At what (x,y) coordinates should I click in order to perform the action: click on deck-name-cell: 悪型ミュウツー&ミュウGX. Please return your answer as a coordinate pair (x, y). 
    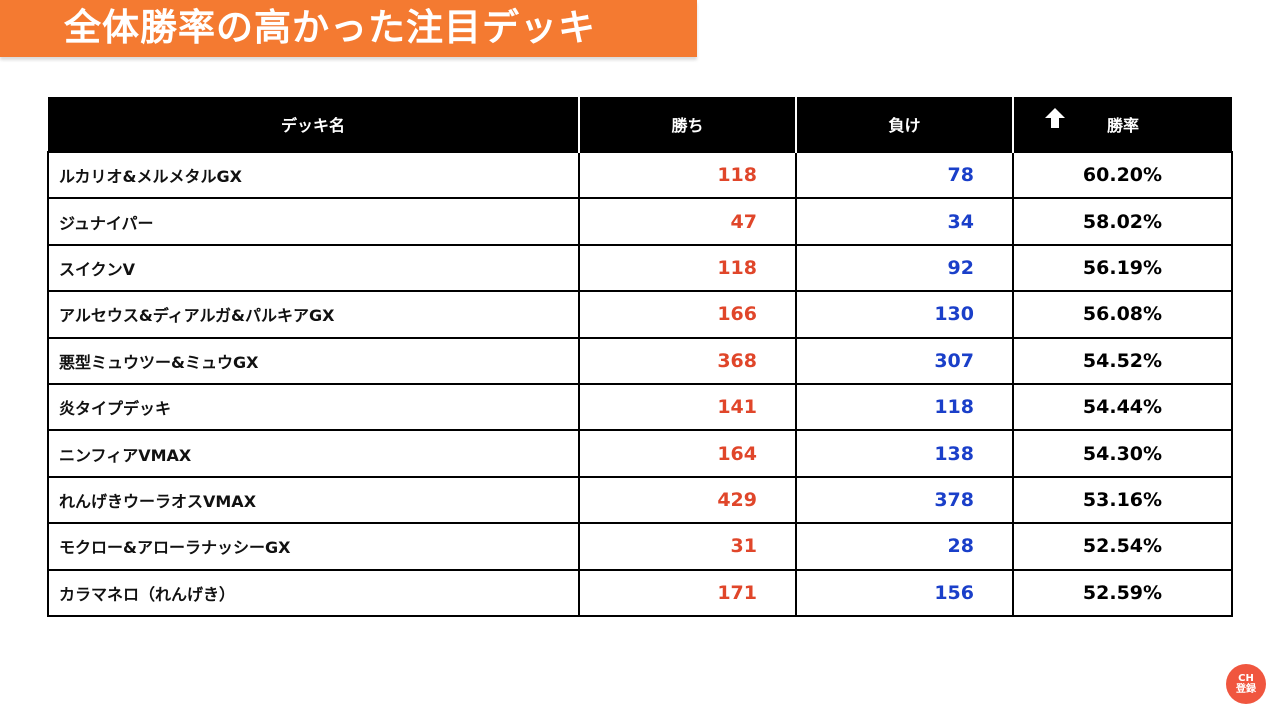
    Looking at the image, I should click on (313, 360).